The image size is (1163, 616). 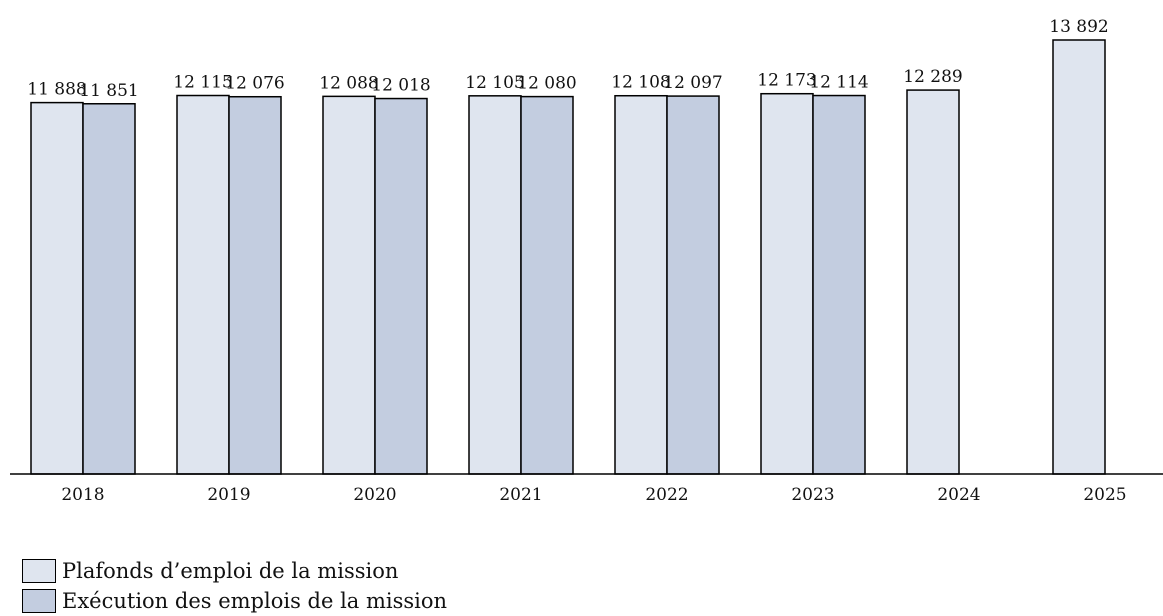 What do you see at coordinates (1079, 257) in the screenshot?
I see `bar-plafonds-2025` at bounding box center [1079, 257].